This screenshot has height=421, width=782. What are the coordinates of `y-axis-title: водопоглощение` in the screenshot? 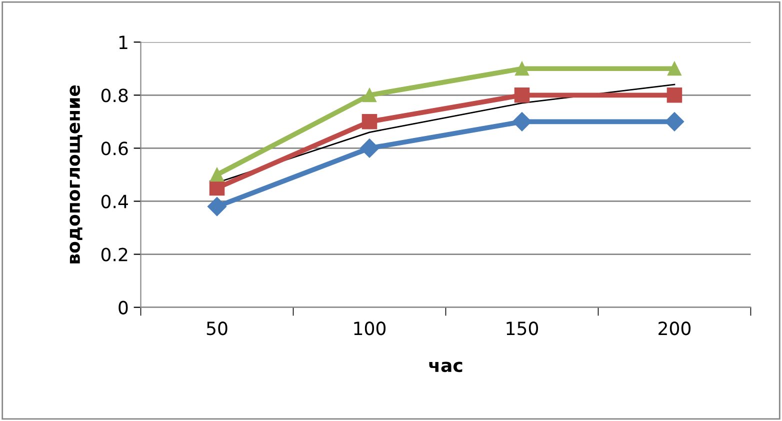 It's located at (76, 174).